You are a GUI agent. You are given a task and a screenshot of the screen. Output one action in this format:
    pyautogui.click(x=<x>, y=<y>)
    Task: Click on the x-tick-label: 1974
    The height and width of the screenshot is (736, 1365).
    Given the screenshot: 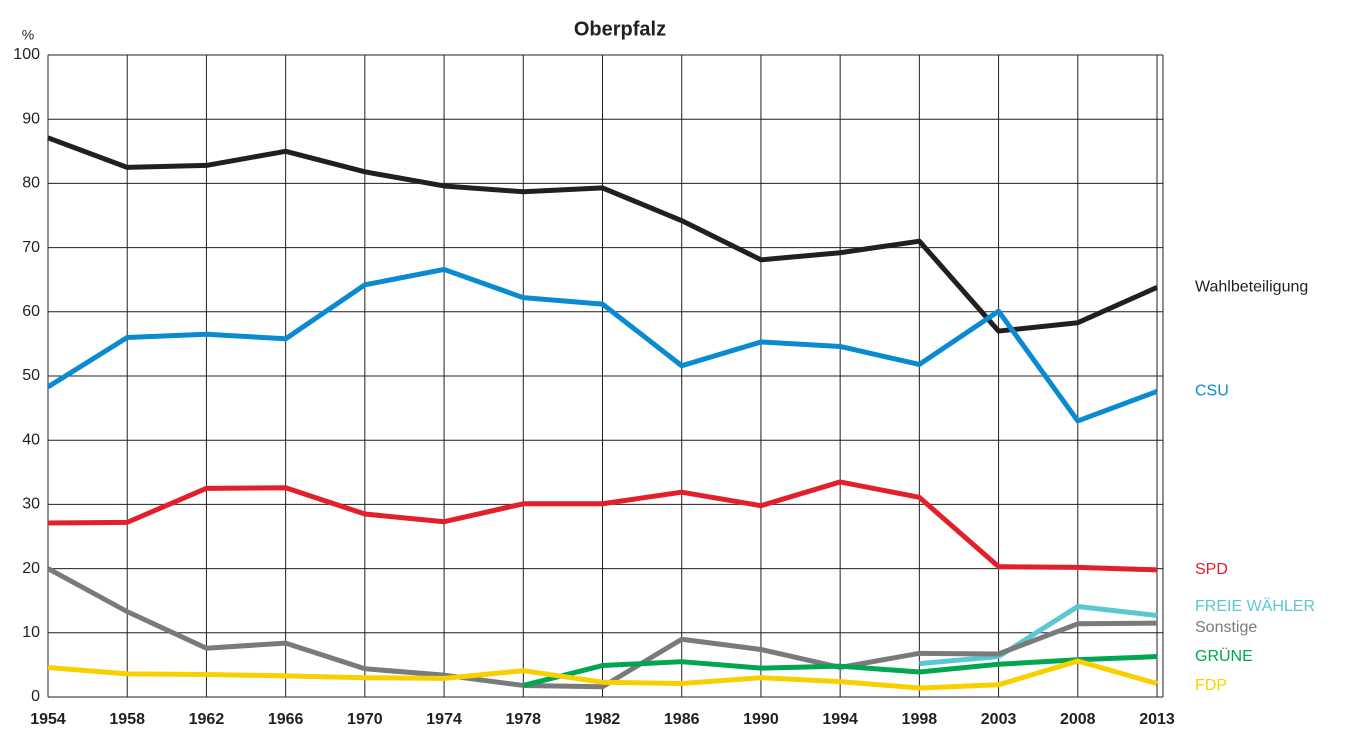 What is the action you would take?
    pyautogui.click(x=444, y=719)
    